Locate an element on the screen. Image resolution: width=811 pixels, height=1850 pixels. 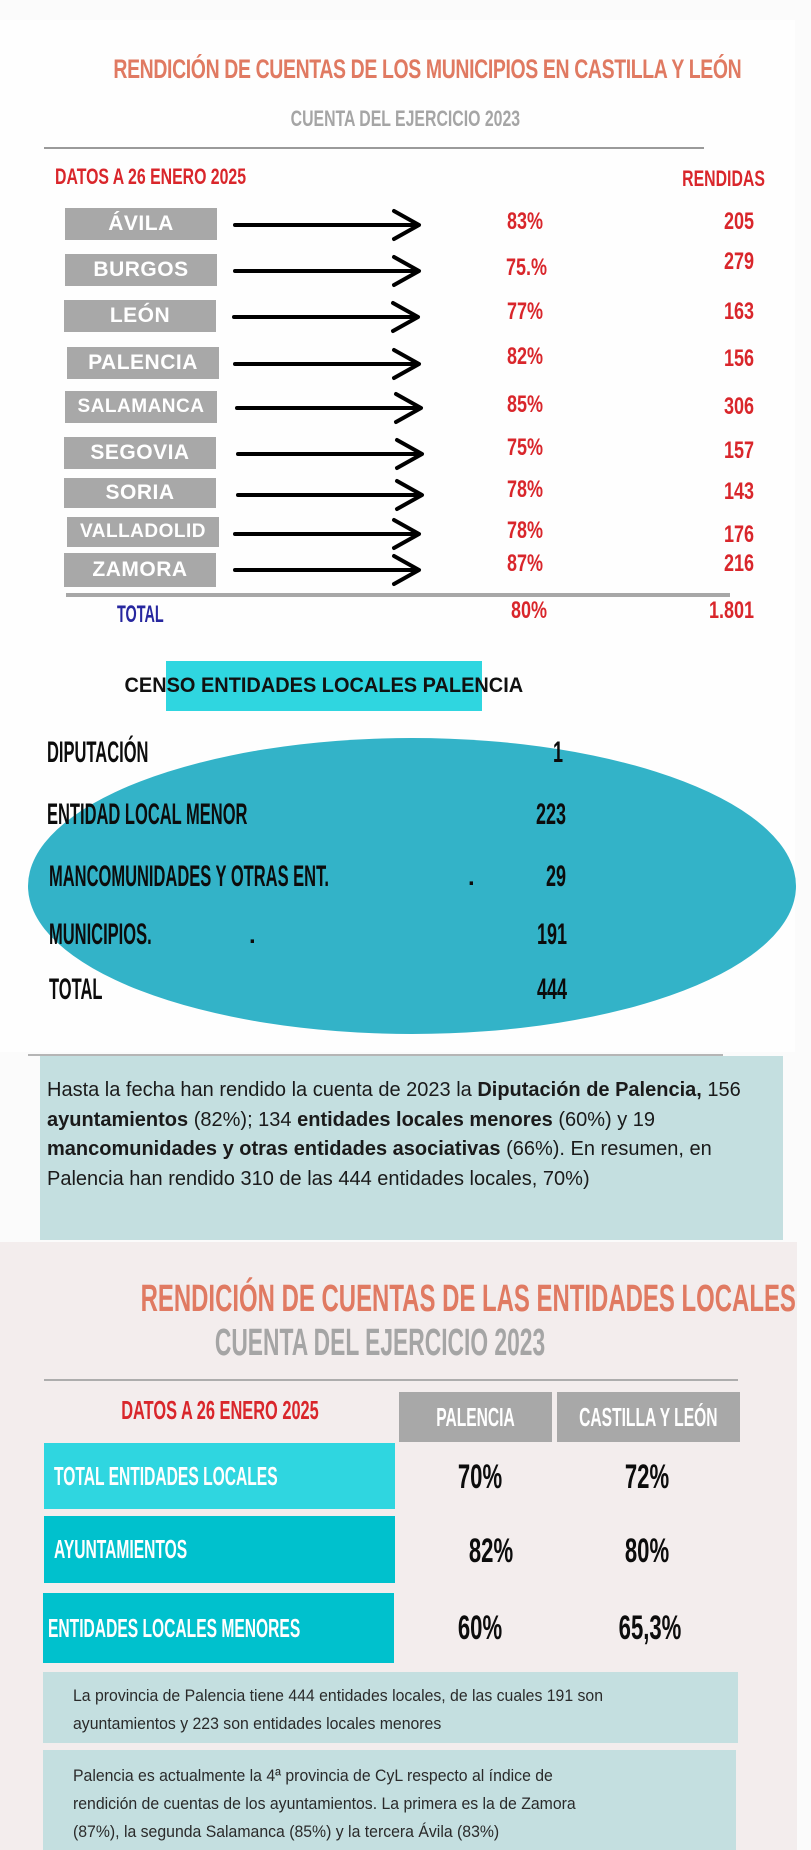
value-cyl: 80% is located at coordinates (647, 1551).